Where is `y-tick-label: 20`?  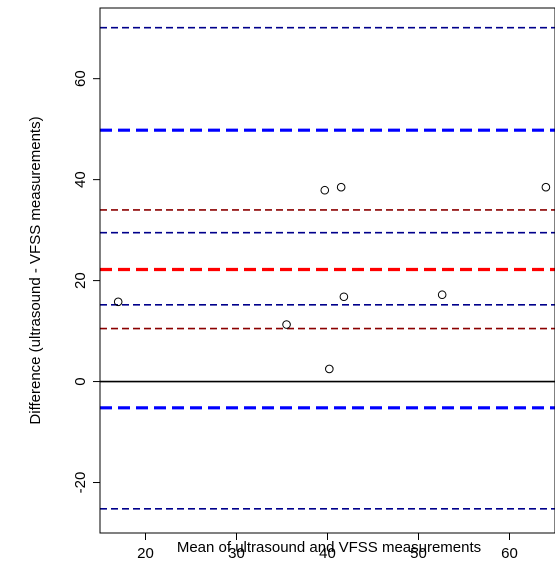 y-tick-label: 20 is located at coordinates (80, 280).